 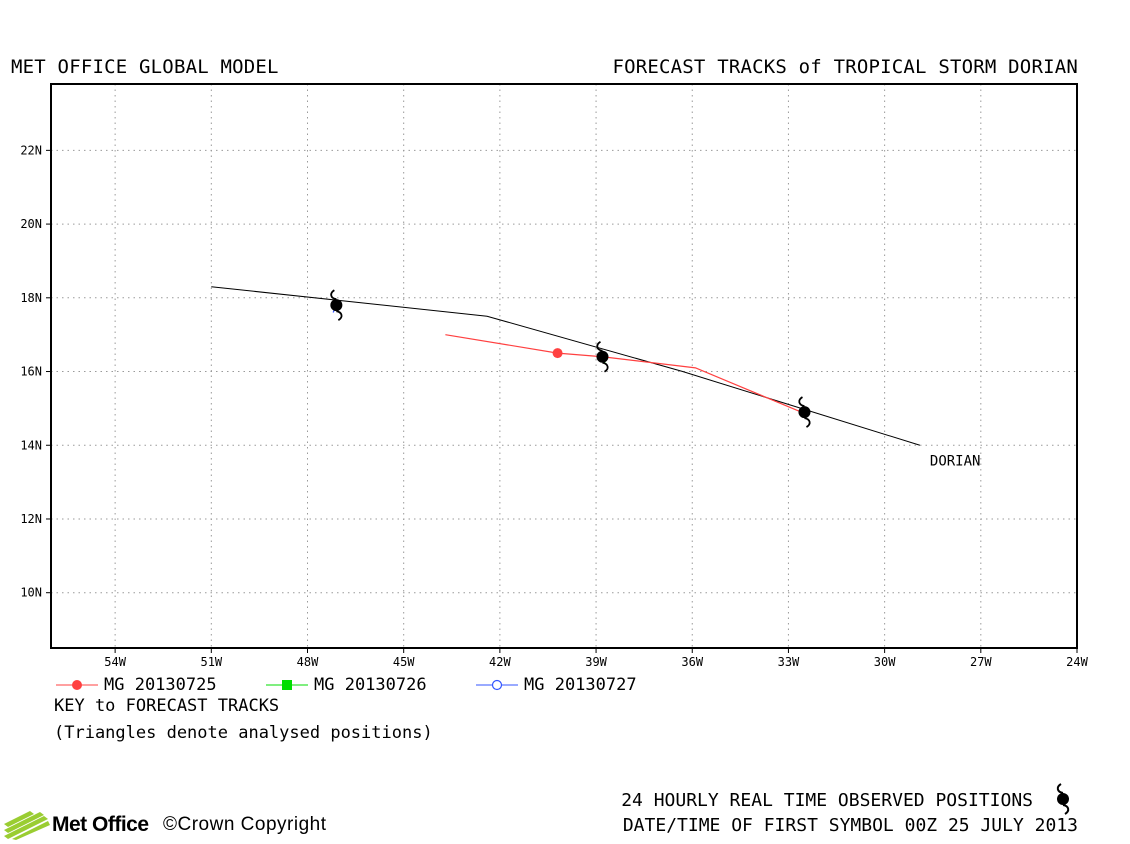 I want to click on observed-positions-text: 24 HOURLY REAL TIME OBSERVED POSITIONS, so click(x=827, y=800).